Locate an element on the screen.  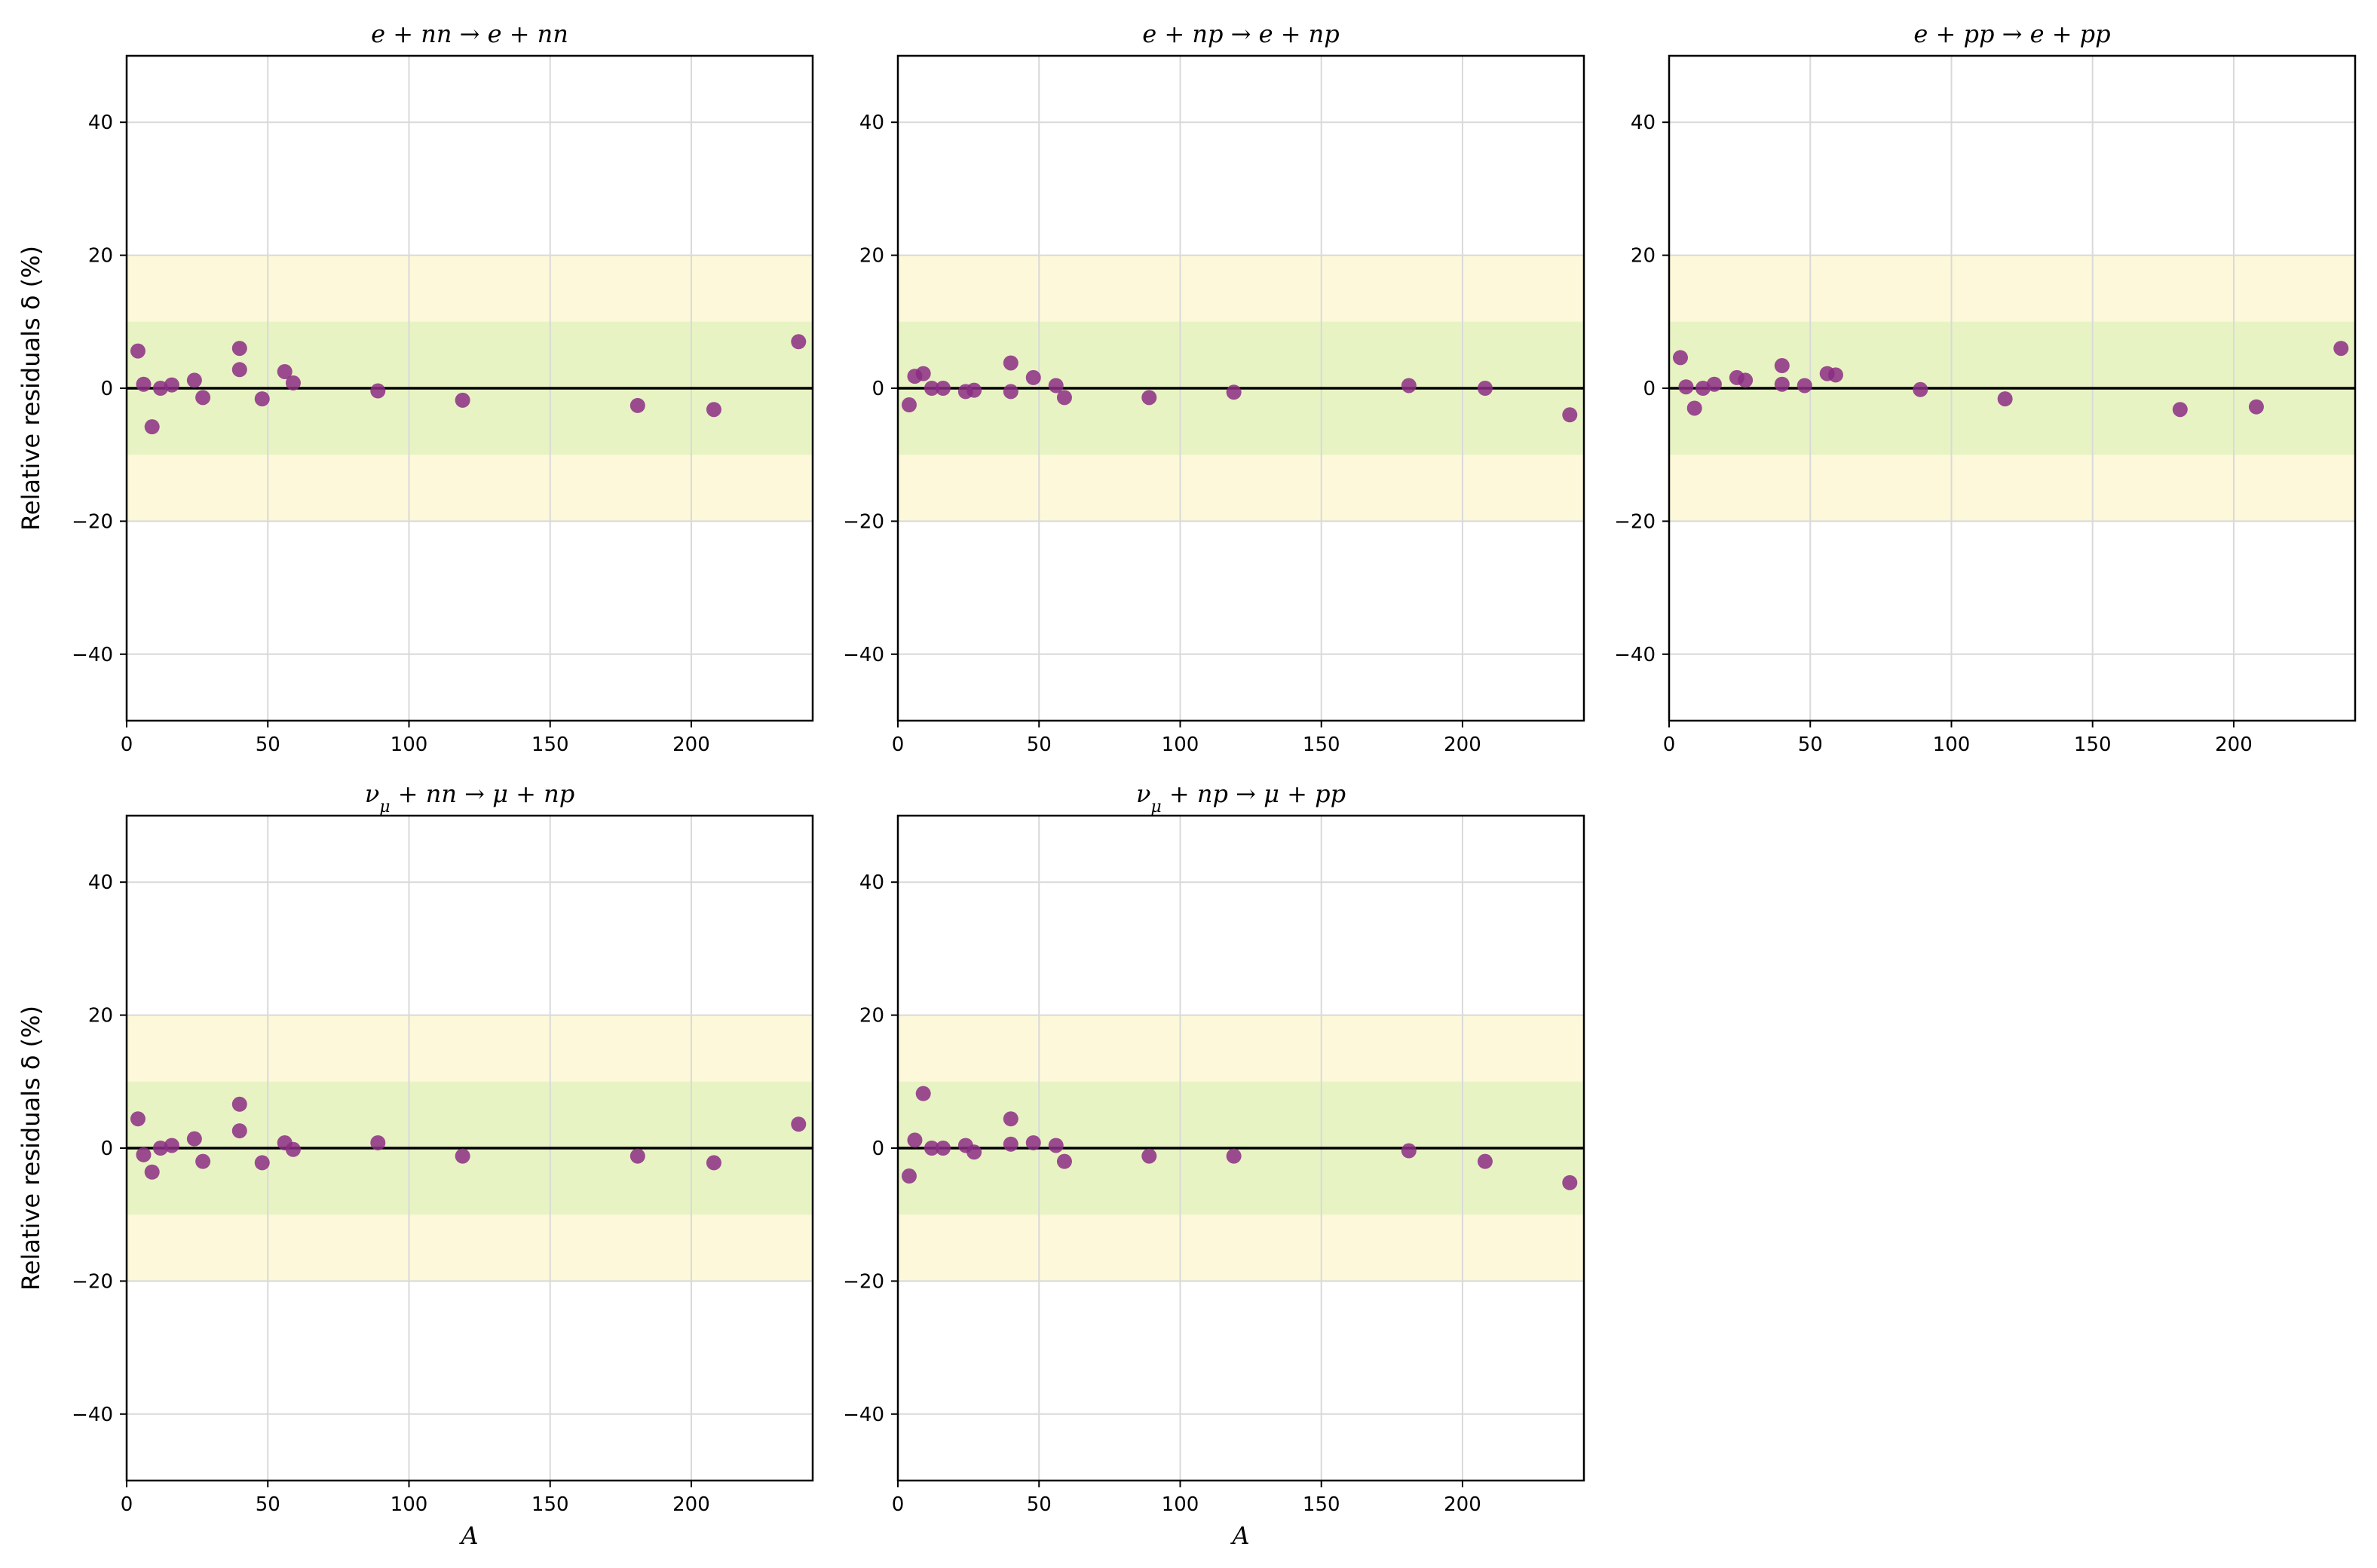
panel-title: νμ + np → μ + pp is located at coordinates (1241, 797).